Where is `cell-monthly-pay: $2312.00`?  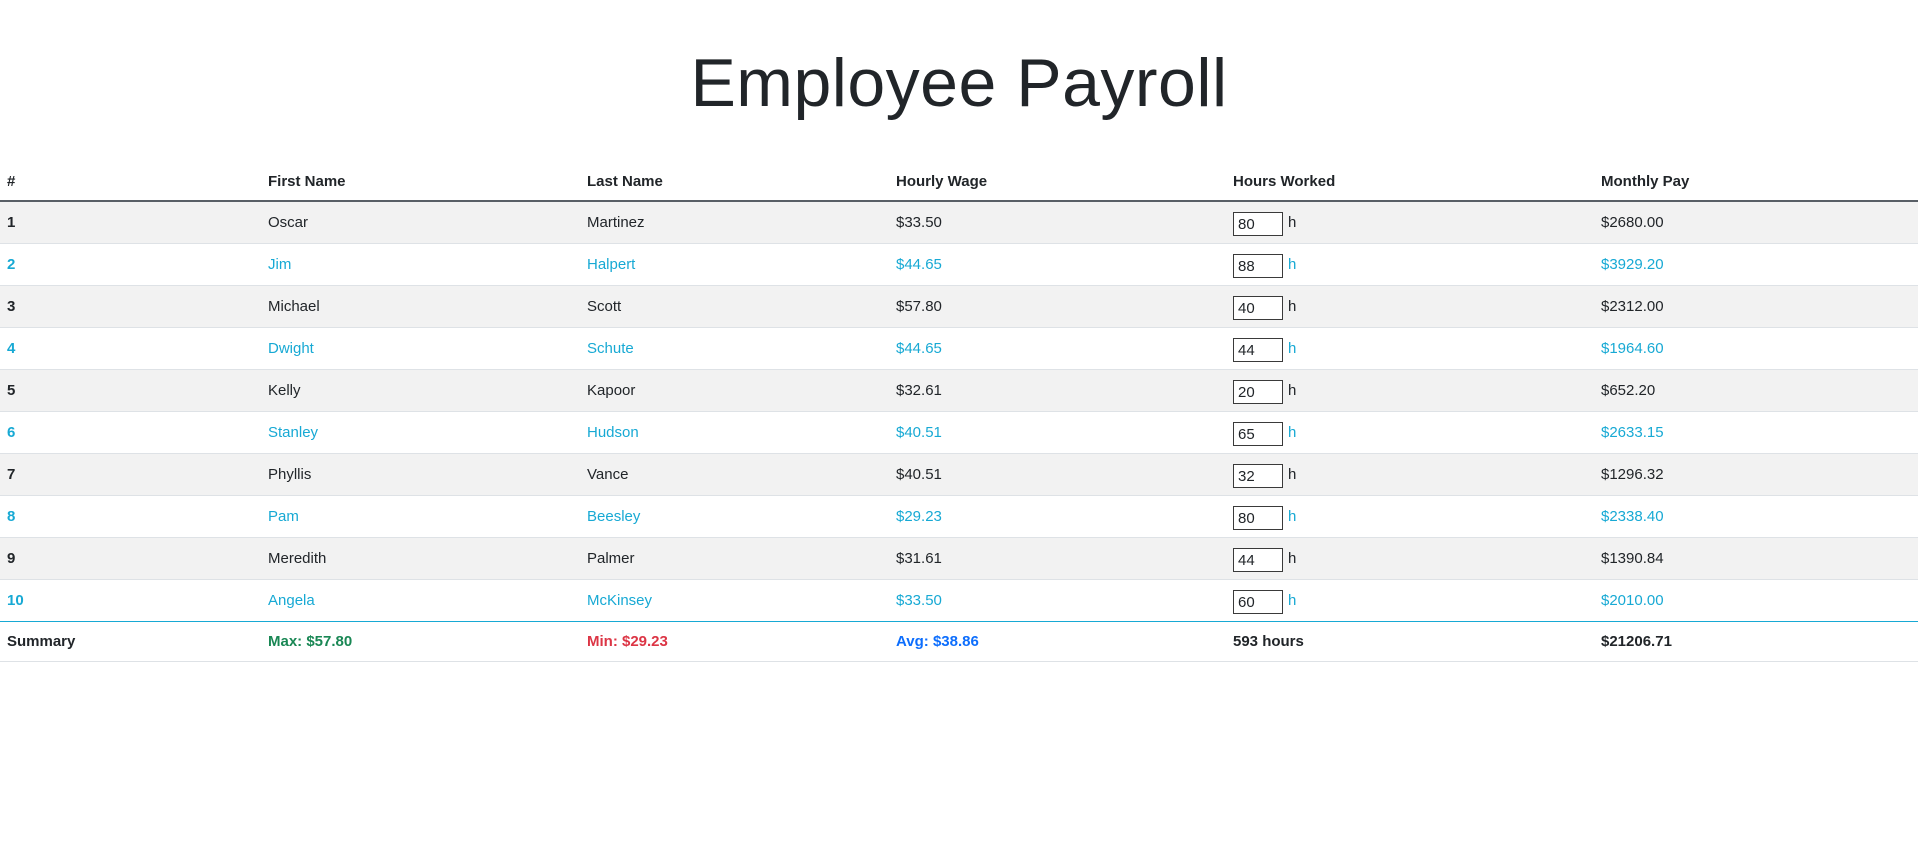
cell-monthly-pay: $2312.00 is located at coordinates (1756, 306).